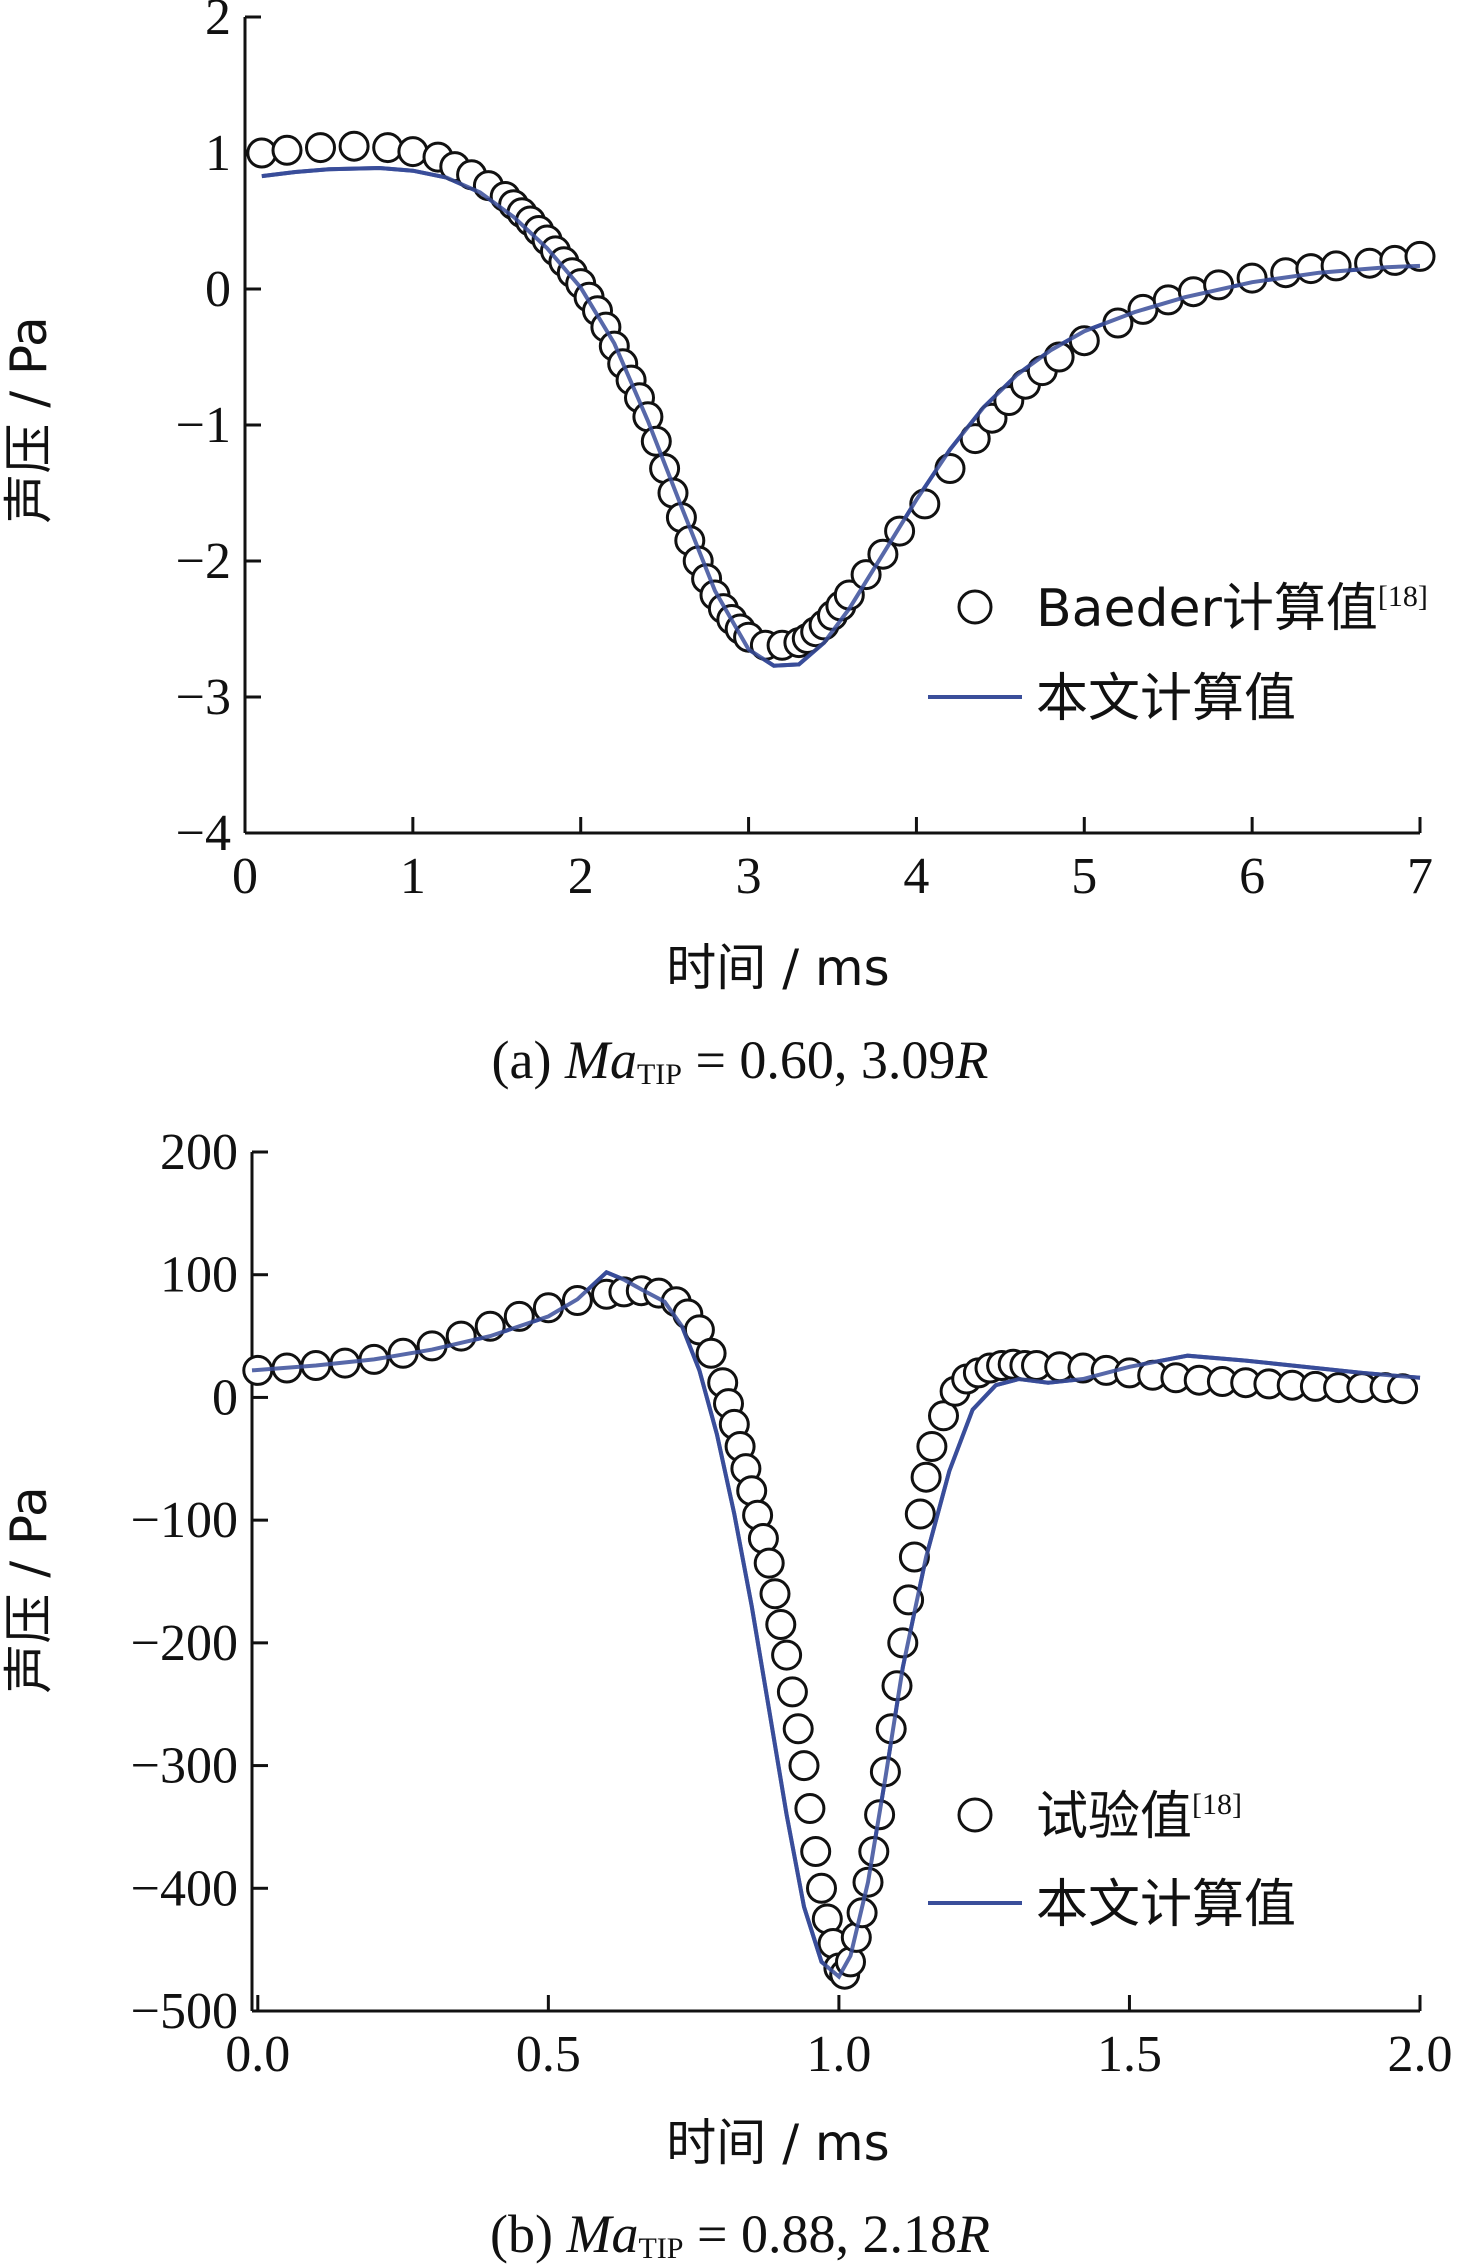 The image size is (1480, 2267). Describe the element at coordinates (203, 561) in the screenshot. I see `chart-a-ytick-label: −2` at that location.